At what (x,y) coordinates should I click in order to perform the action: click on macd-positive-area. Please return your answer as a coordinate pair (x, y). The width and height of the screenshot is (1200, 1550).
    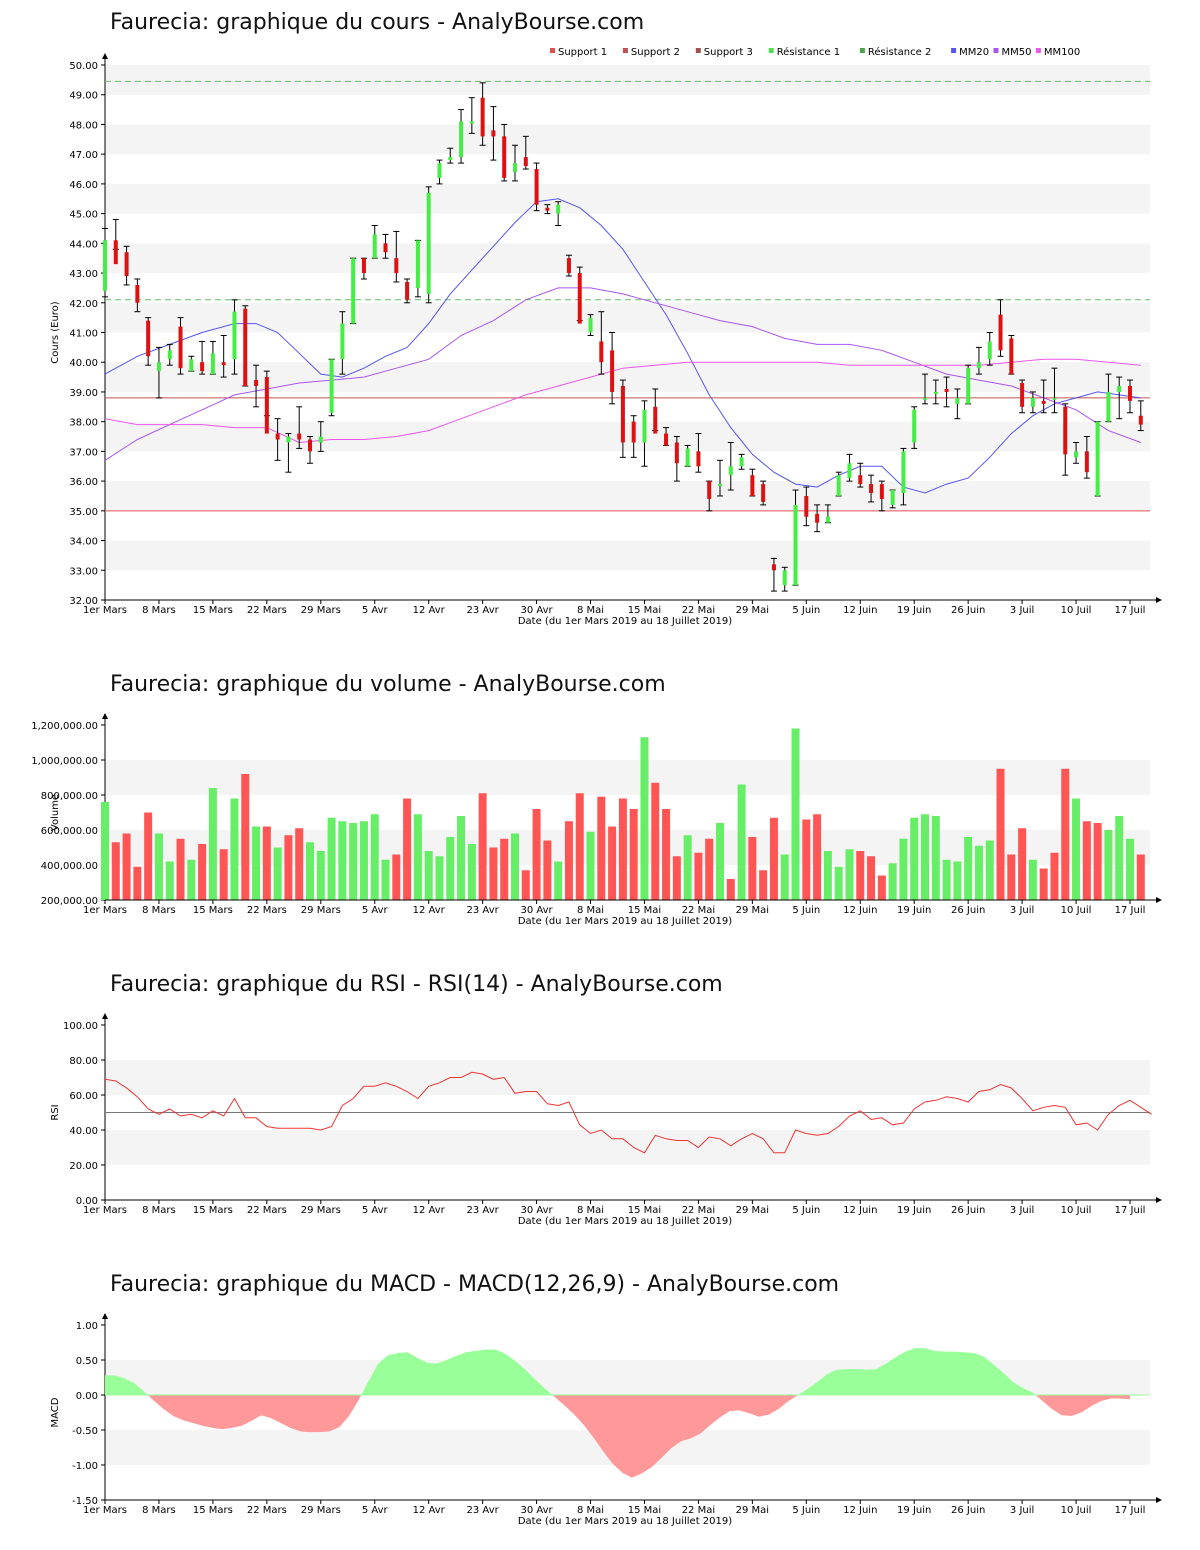
    Looking at the image, I should click on (457, 1372).